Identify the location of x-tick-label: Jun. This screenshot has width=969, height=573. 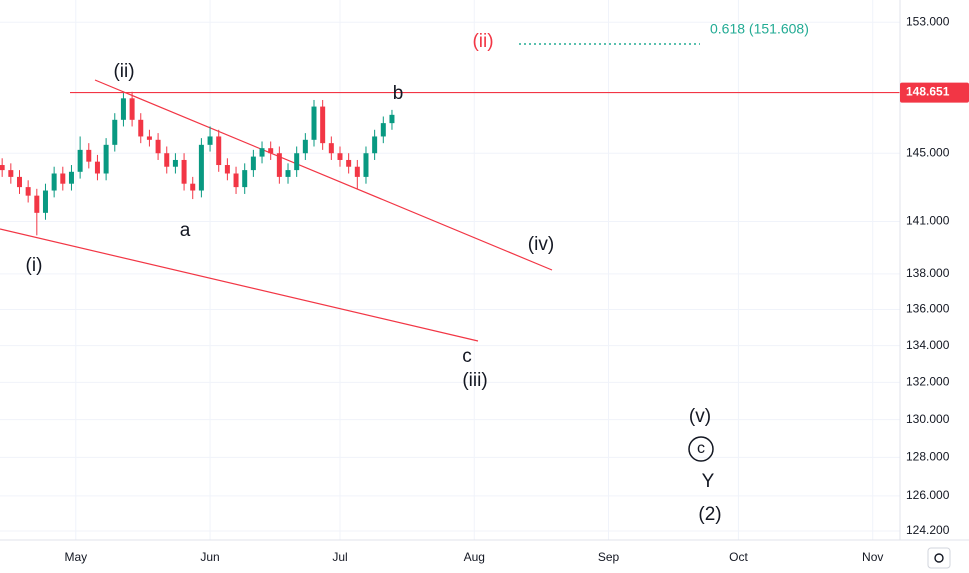
(209, 557).